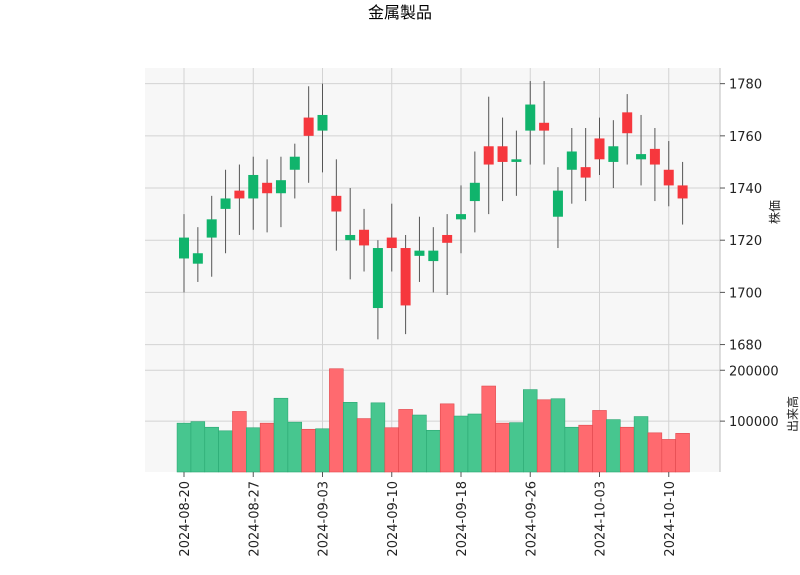  Describe the element at coordinates (745, 293) in the screenshot. I see `price-tick-label: 1700` at that location.